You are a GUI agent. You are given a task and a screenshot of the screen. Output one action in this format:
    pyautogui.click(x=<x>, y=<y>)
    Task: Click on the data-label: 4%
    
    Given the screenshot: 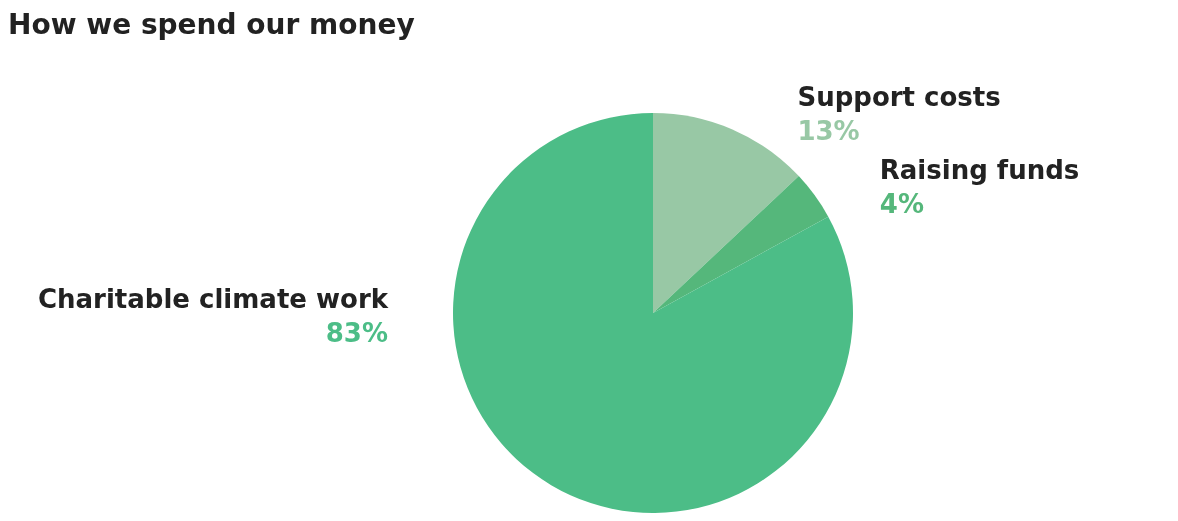 What is the action you would take?
    pyautogui.click(x=901, y=203)
    